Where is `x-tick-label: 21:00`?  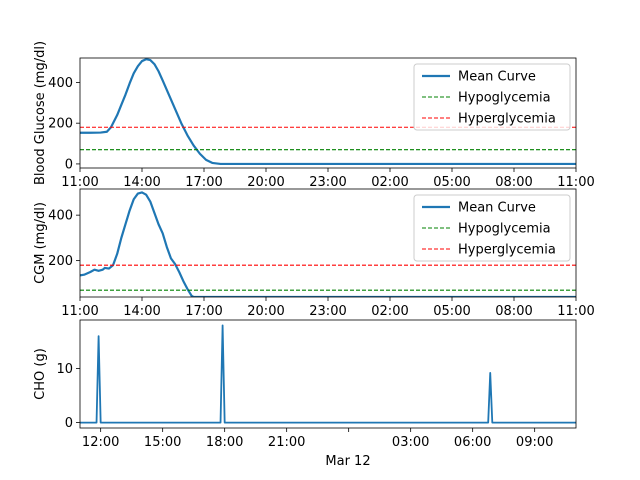 x-tick-label: 21:00 is located at coordinates (286, 442).